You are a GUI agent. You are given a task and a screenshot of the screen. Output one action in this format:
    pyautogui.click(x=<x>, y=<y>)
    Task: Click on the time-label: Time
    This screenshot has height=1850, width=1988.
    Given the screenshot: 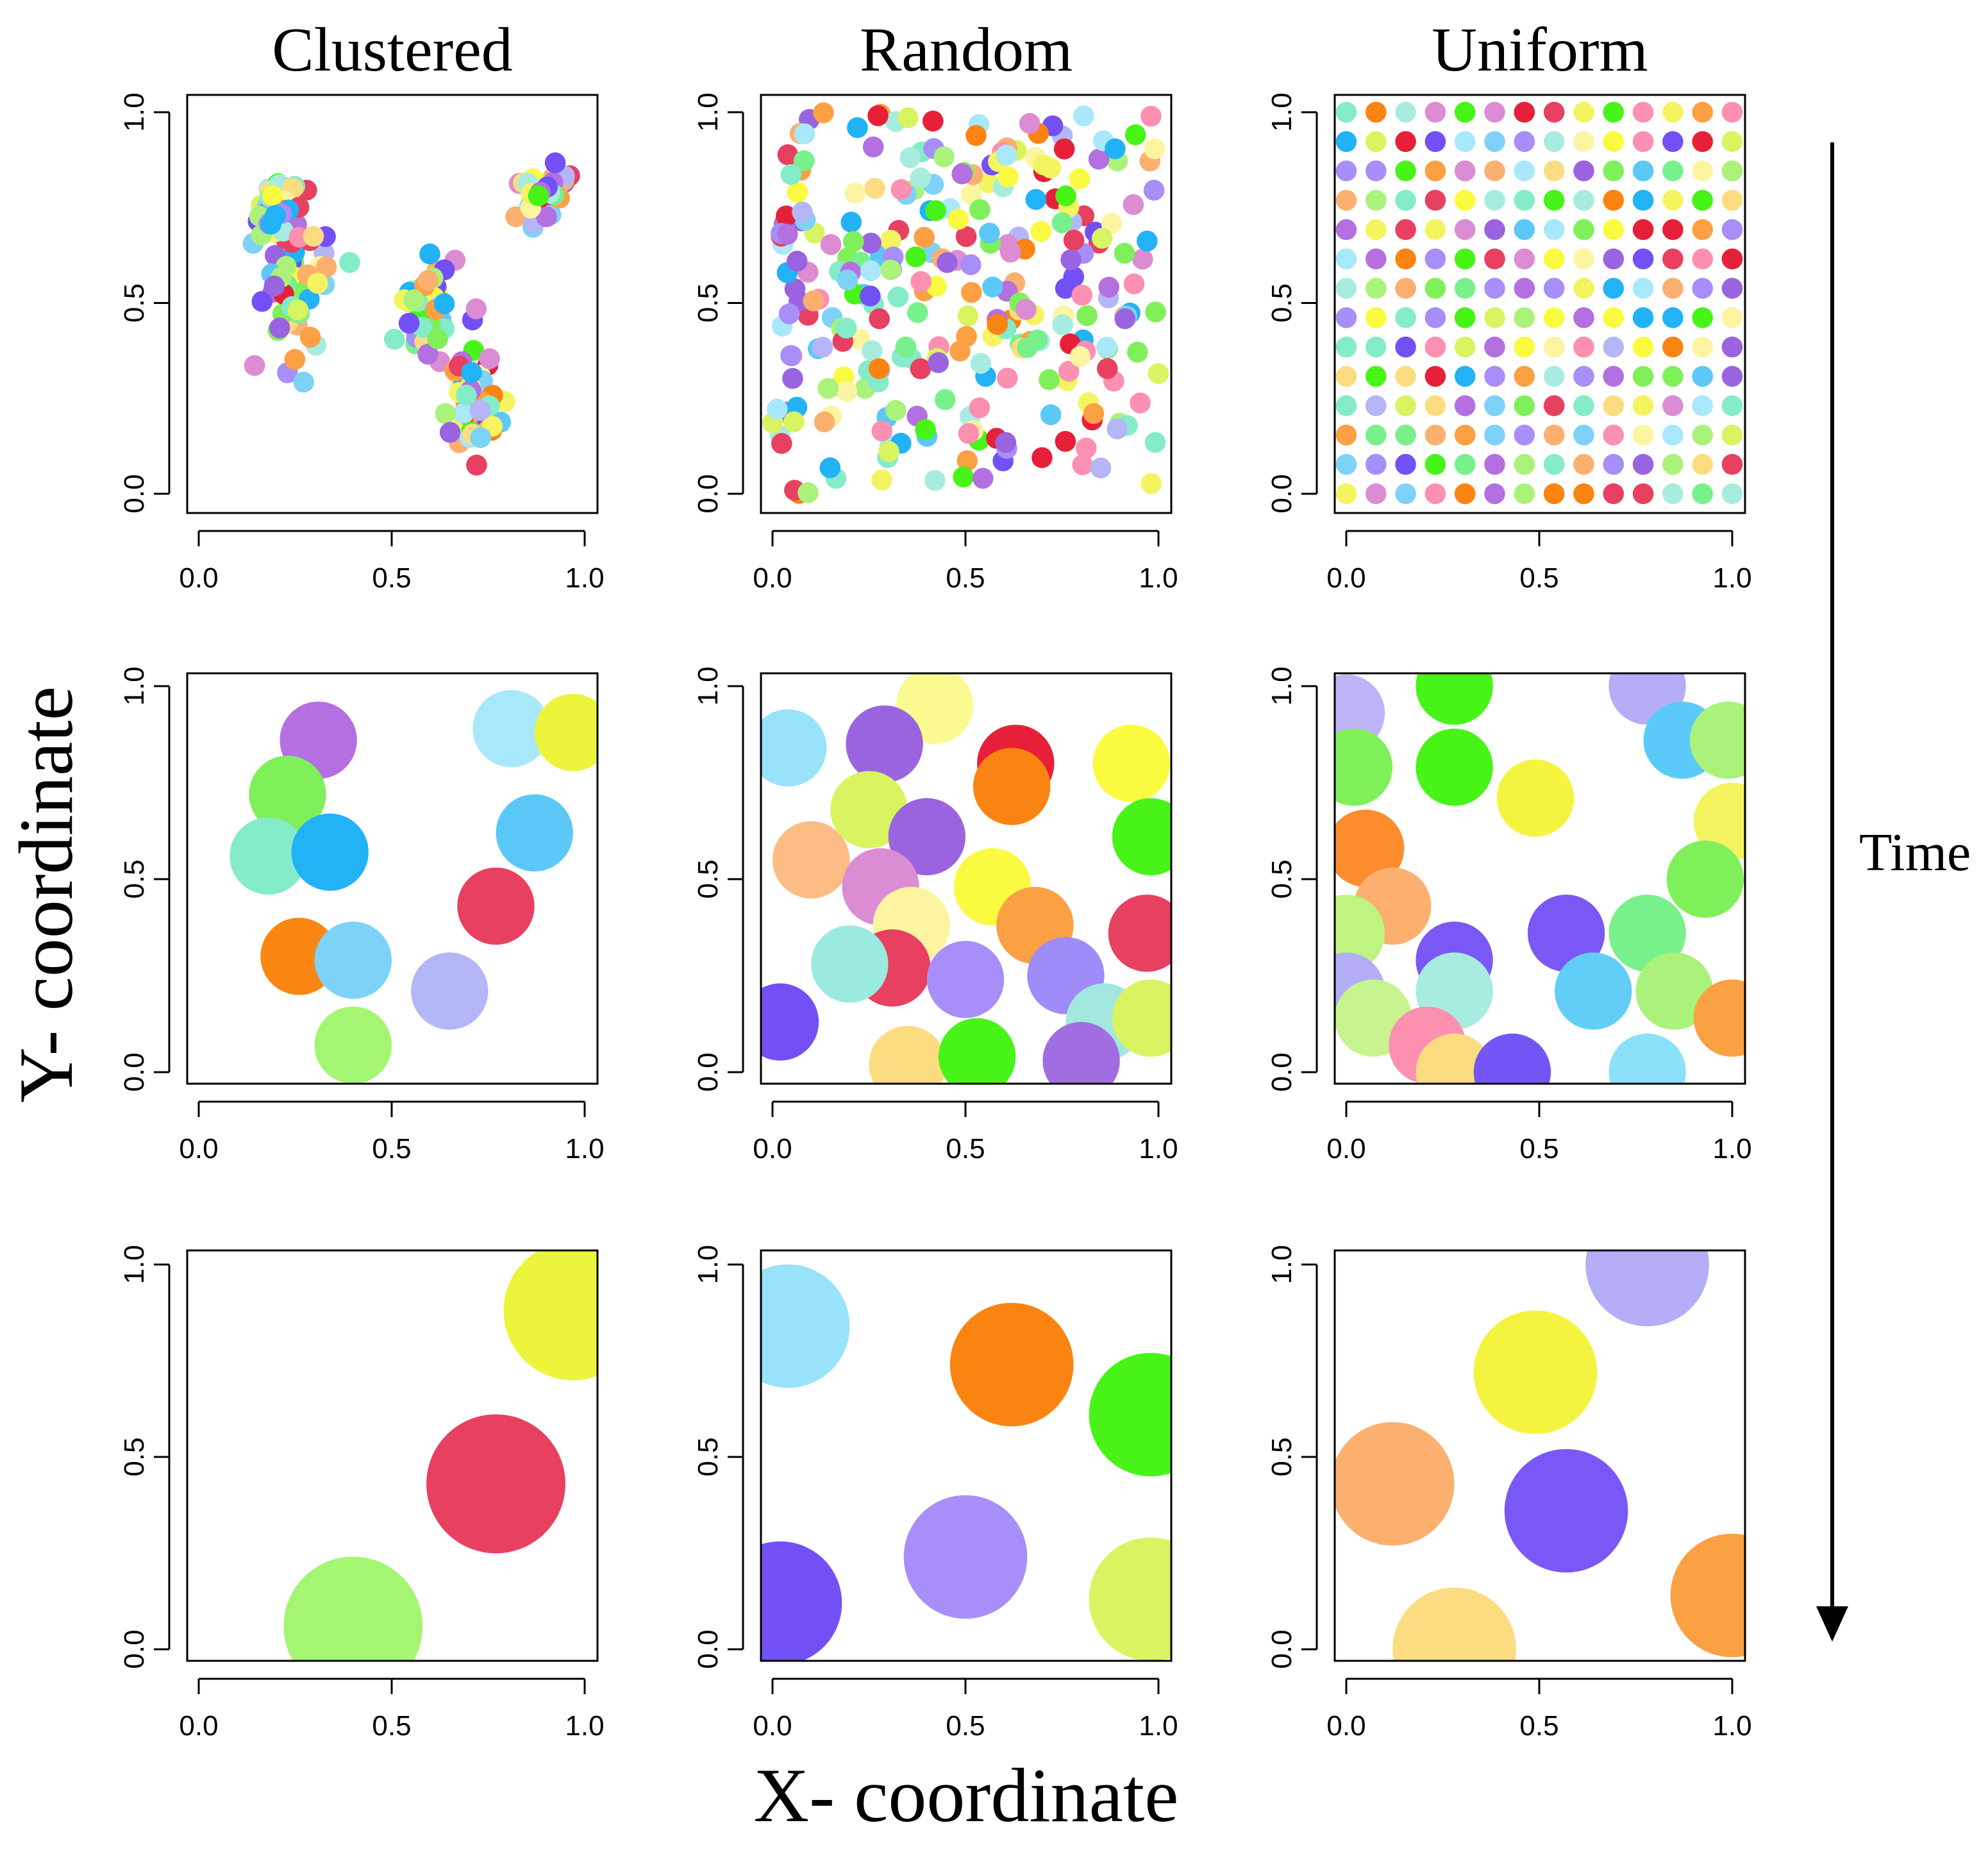 What is the action you would take?
    pyautogui.click(x=1915, y=852)
    